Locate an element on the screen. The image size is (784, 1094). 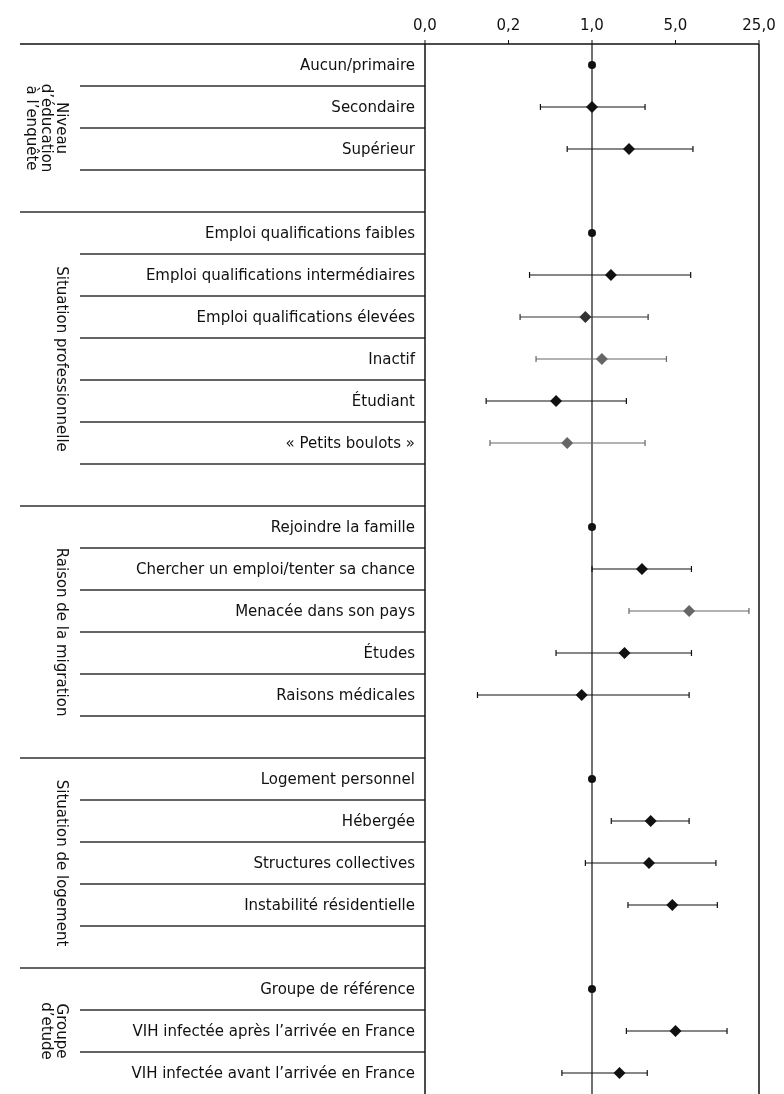
x-tick-label: 5,0 is located at coordinates (675, 25).